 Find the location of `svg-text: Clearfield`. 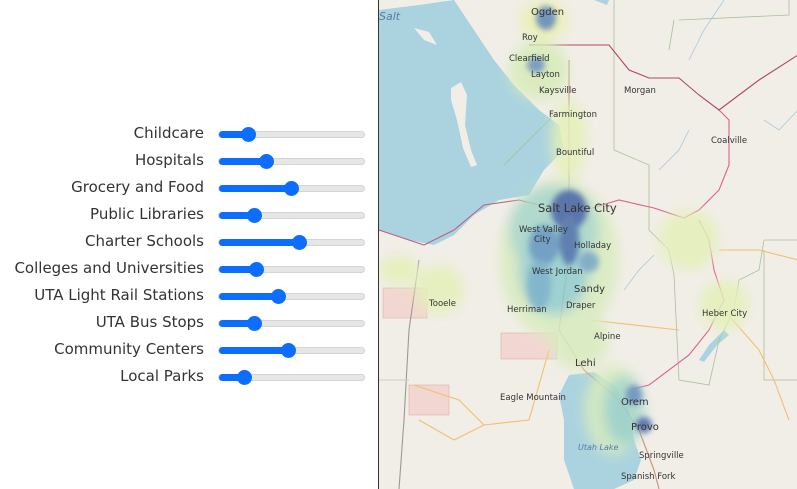

svg-text: Clearfield is located at coordinates (529, 59).